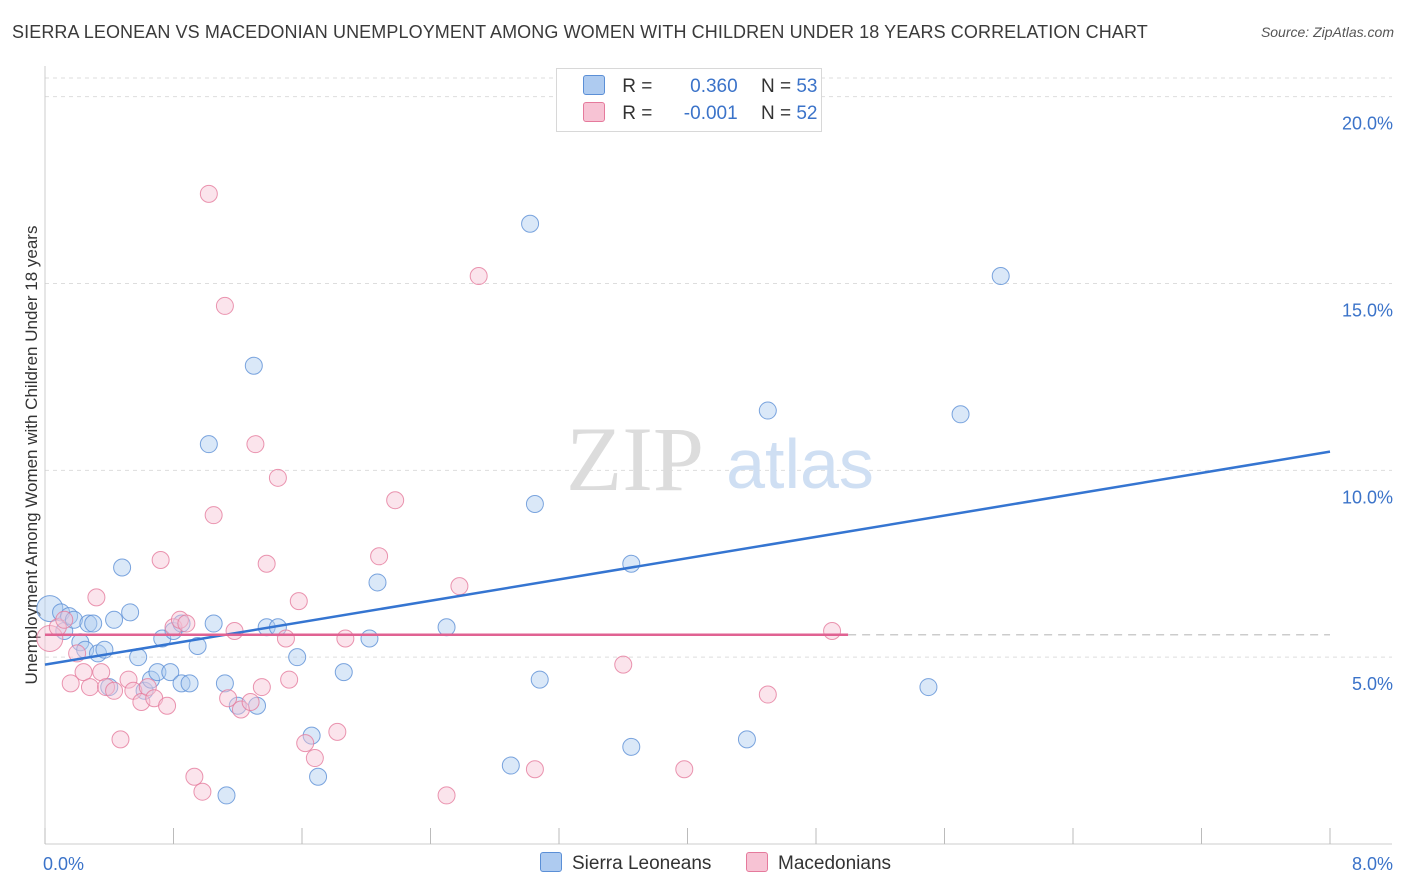 The height and width of the screenshot is (892, 1406). I want to click on legend-row-sierra-leoneans: R = 0.360 N = 53, so click(700, 87).